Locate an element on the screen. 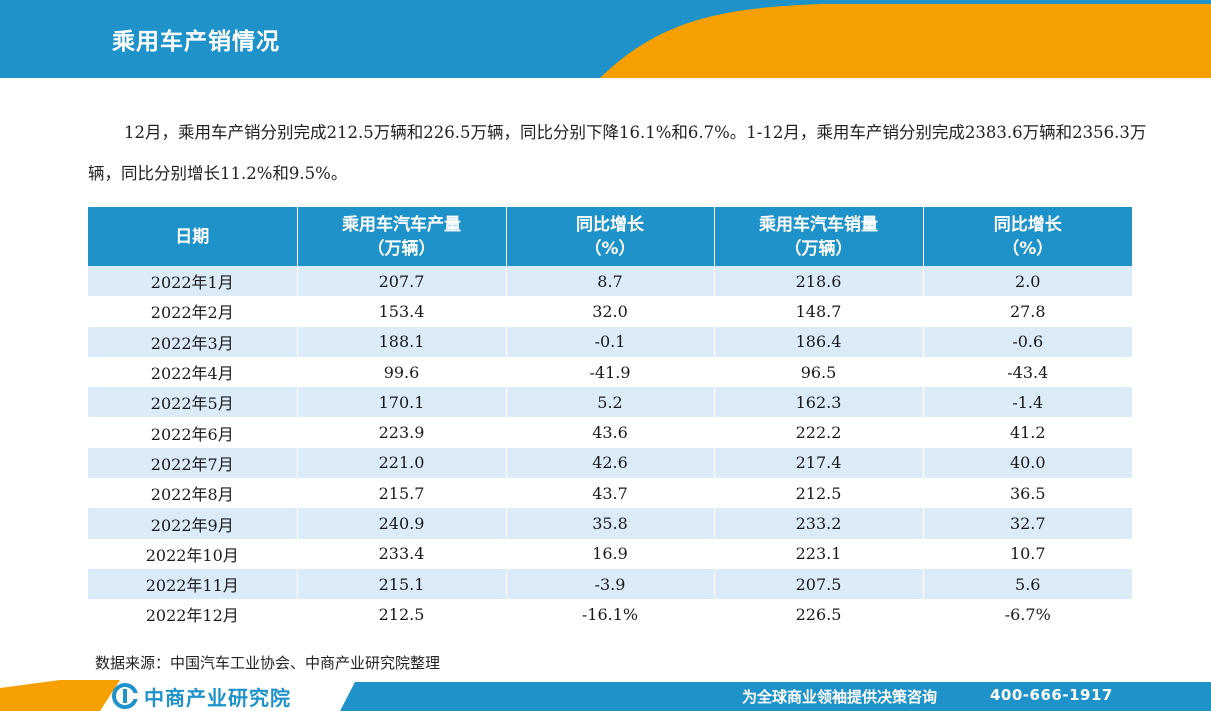 This screenshot has width=1211, height=711. sales-yoy-cell: 5.6 is located at coordinates (1027, 584).